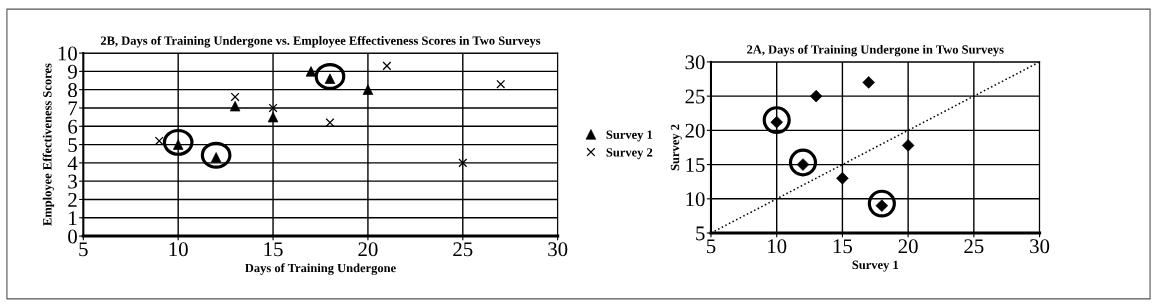 The height and width of the screenshot is (305, 1157). Describe the element at coordinates (72, 236) in the screenshot. I see `y-tick-label: 0` at that location.